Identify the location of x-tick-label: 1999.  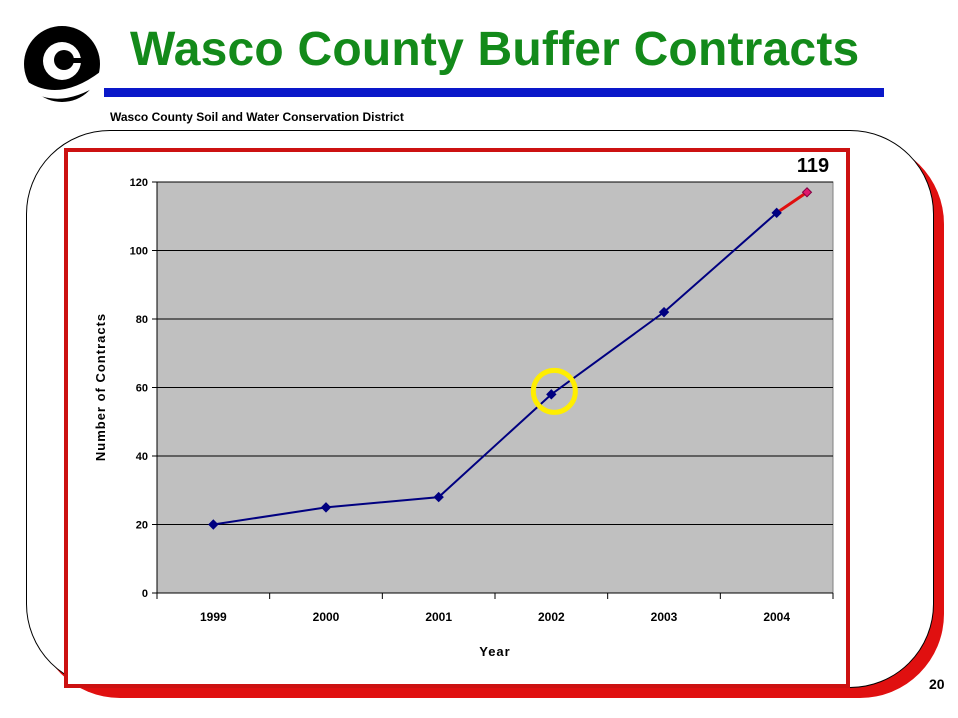
(213, 617).